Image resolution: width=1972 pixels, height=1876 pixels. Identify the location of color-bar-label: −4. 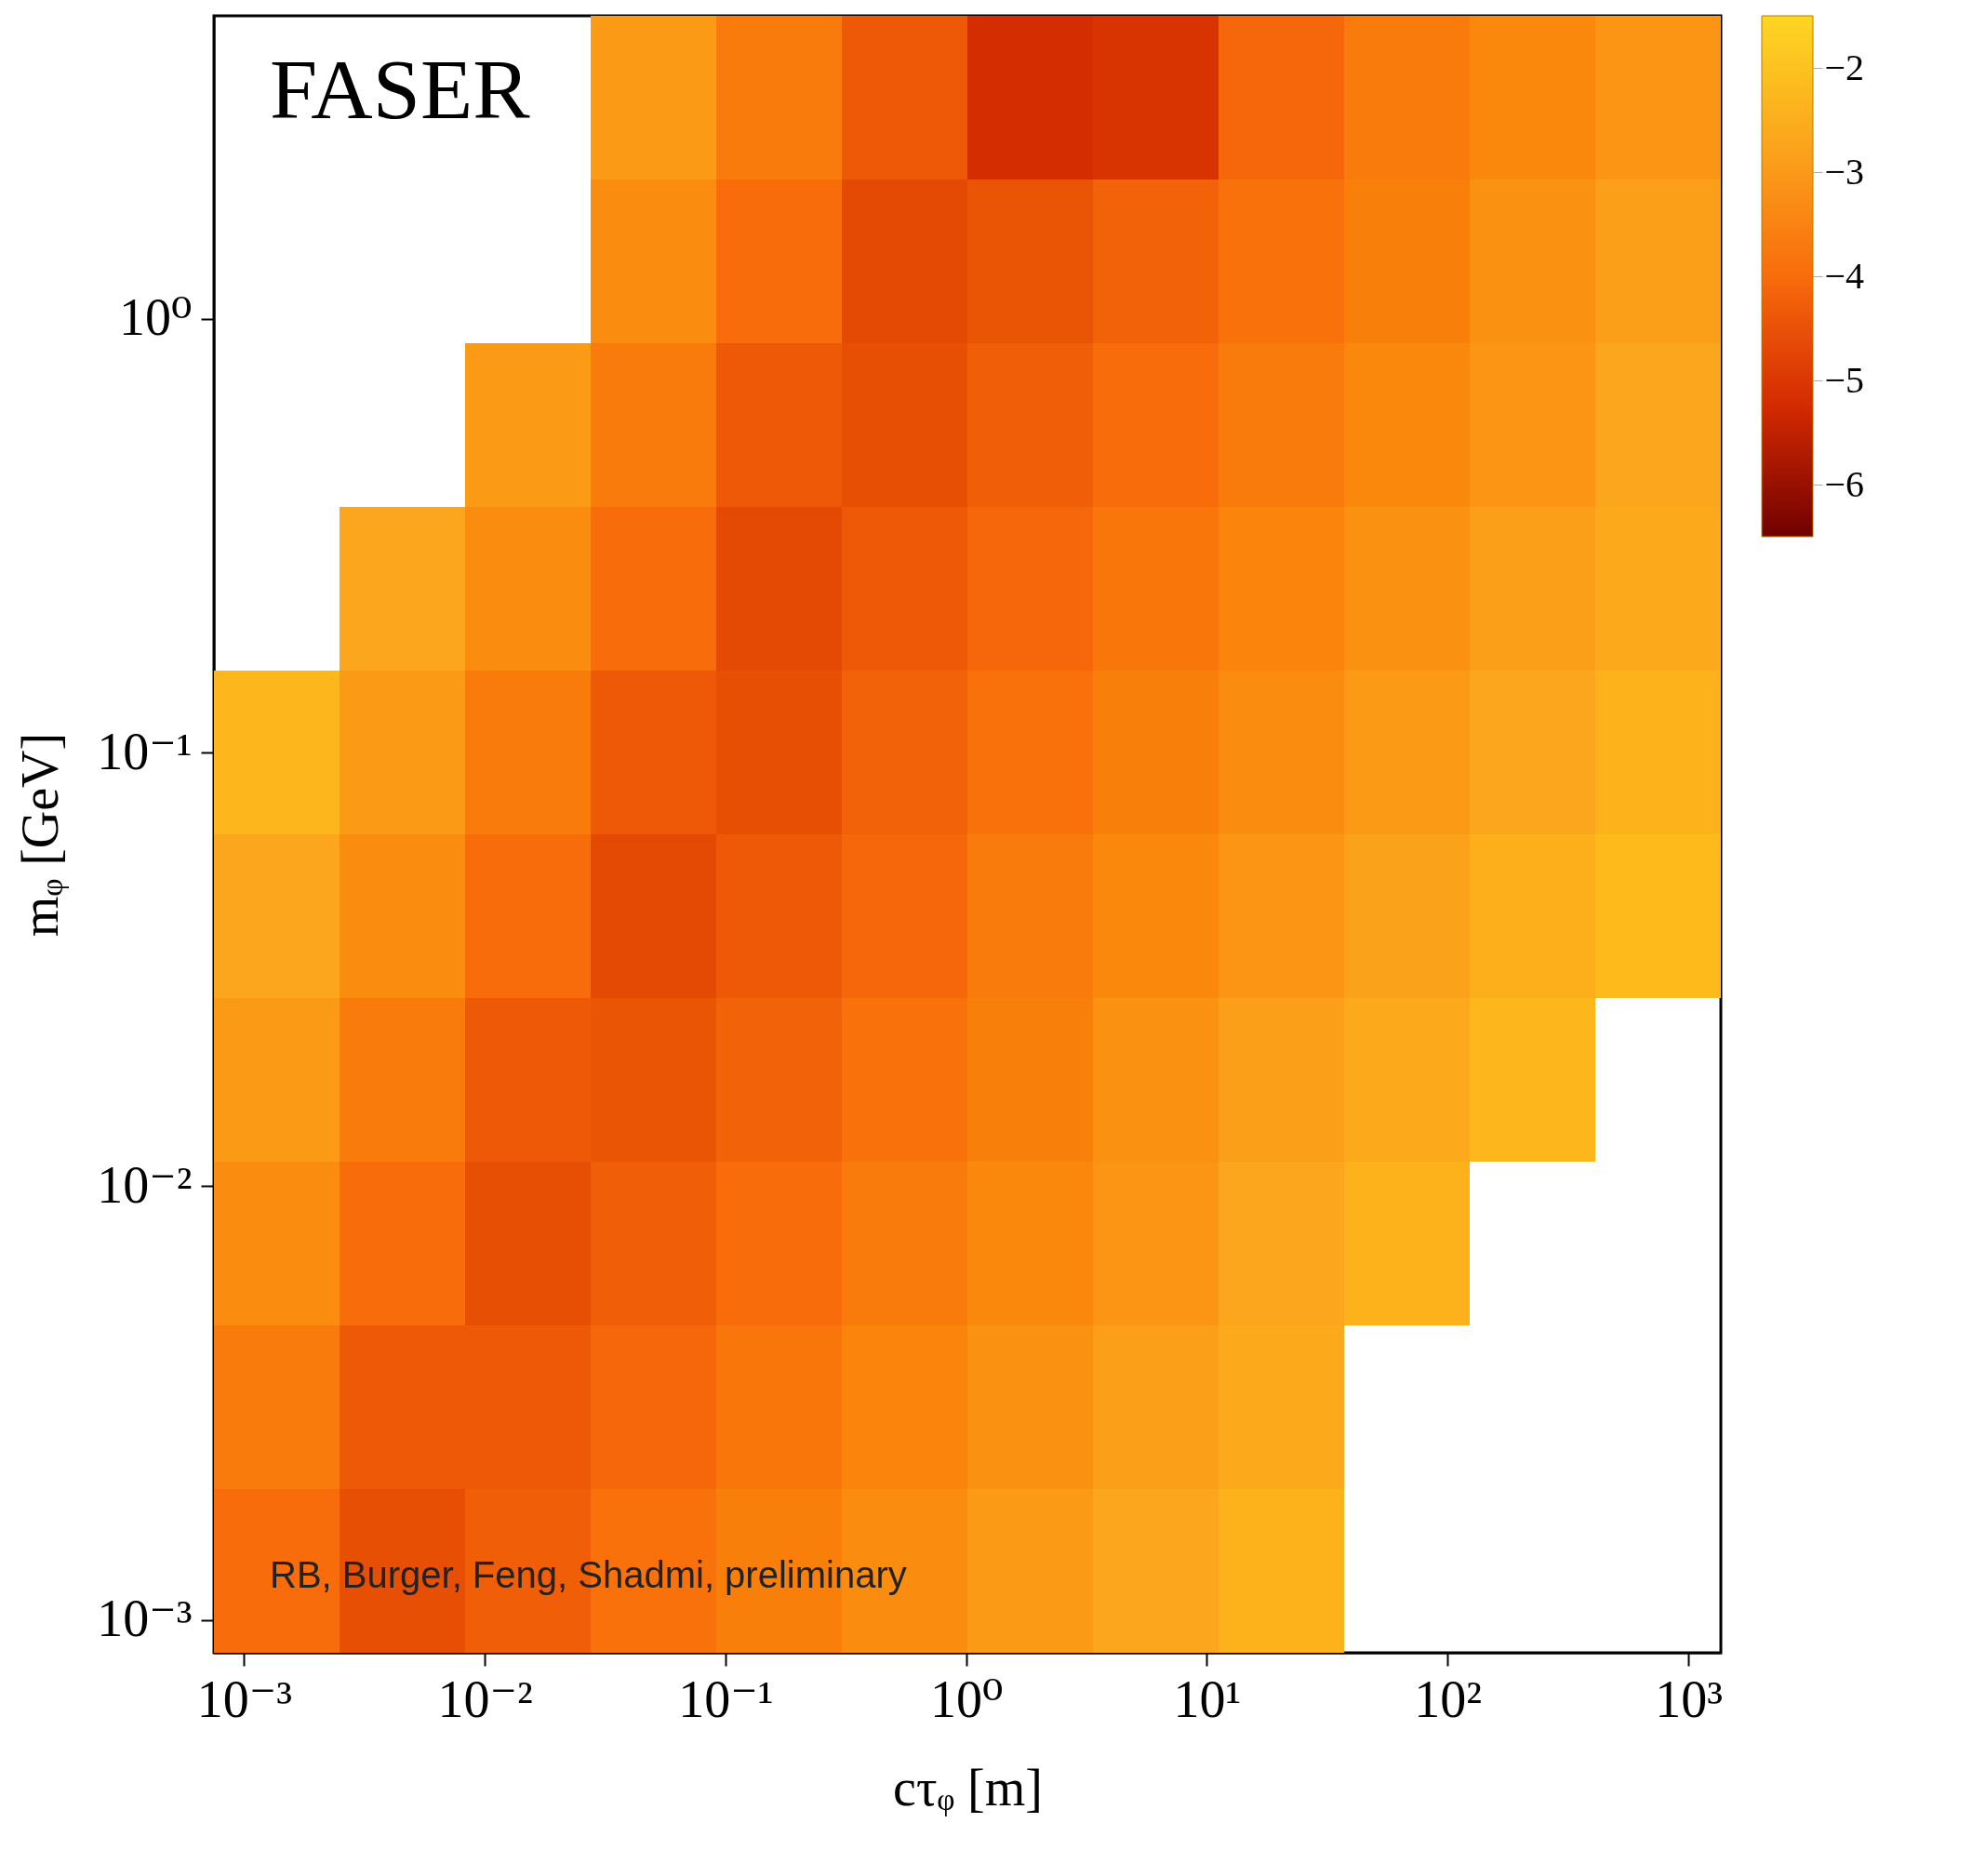
(1844, 276).